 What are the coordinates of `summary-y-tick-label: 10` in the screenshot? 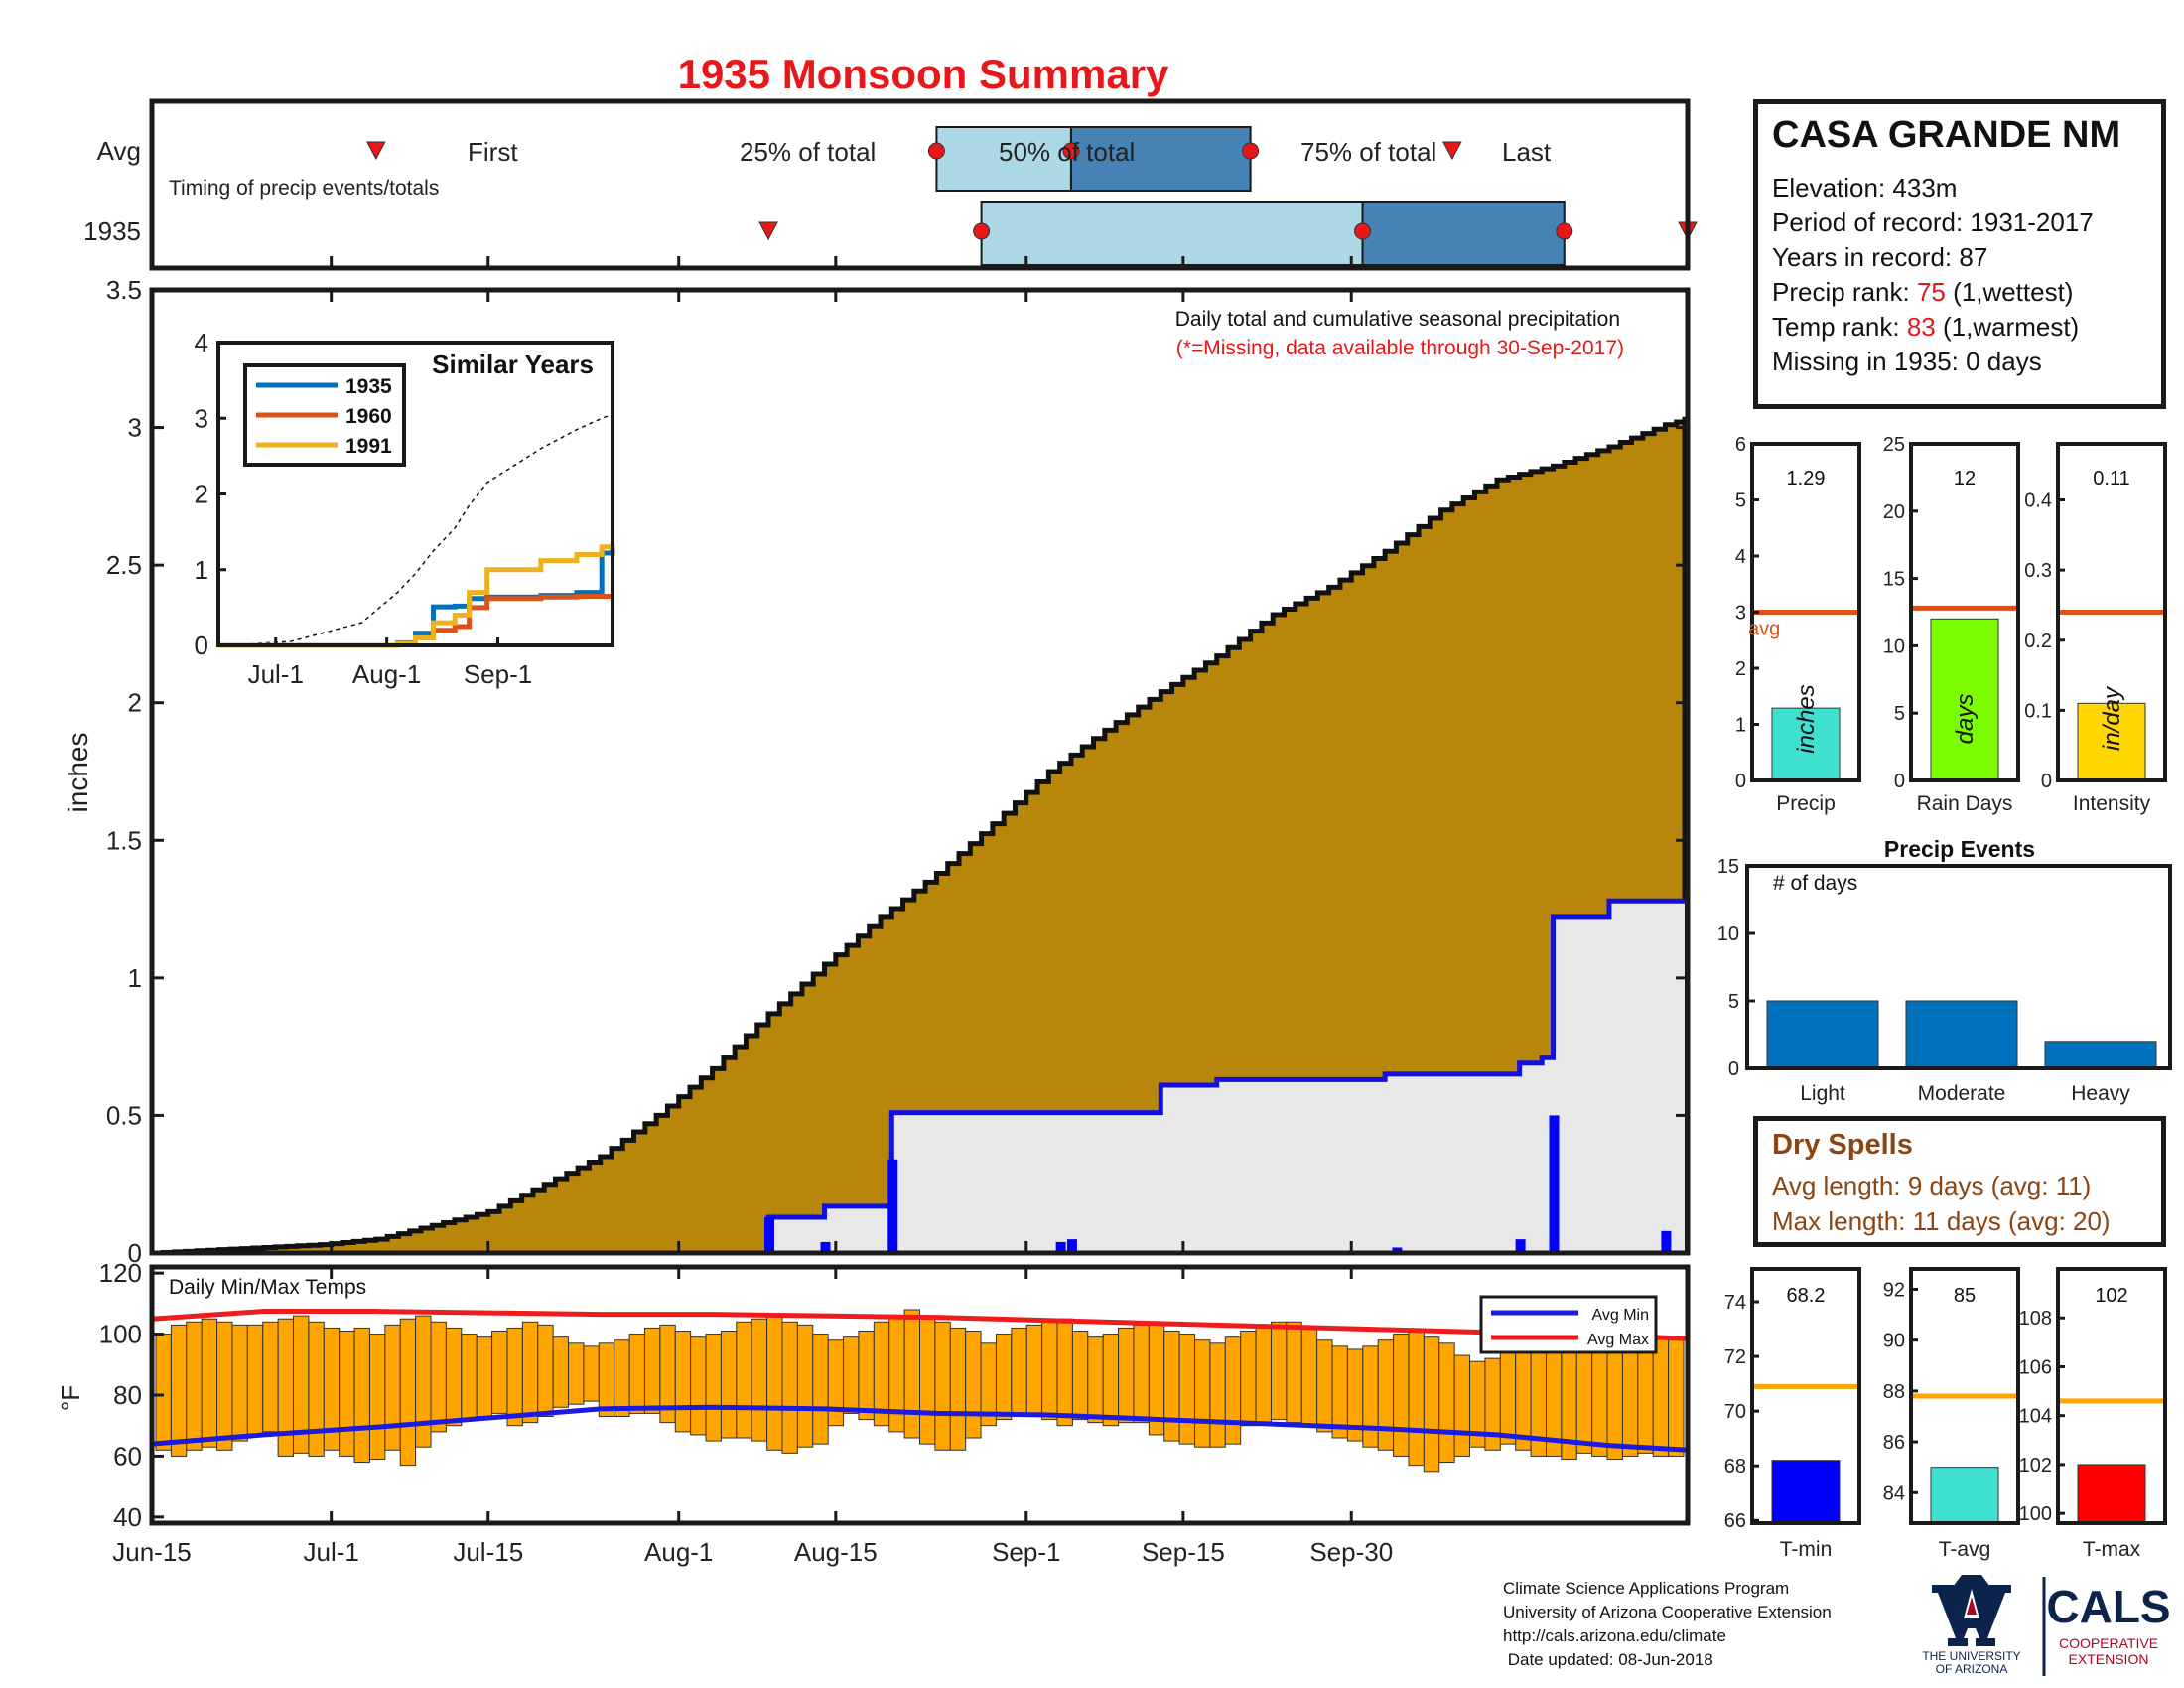 It's located at (1894, 646).